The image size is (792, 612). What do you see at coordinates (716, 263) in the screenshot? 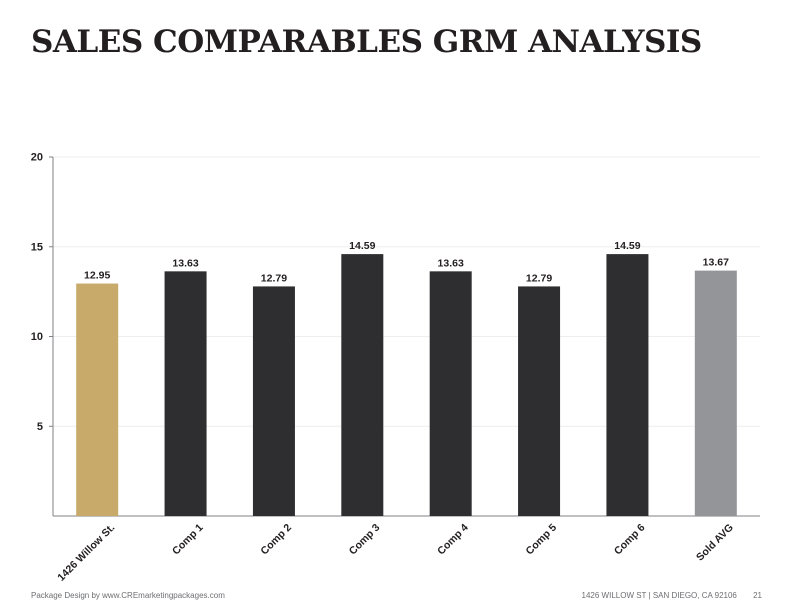
I see `data-label: 13.67` at bounding box center [716, 263].